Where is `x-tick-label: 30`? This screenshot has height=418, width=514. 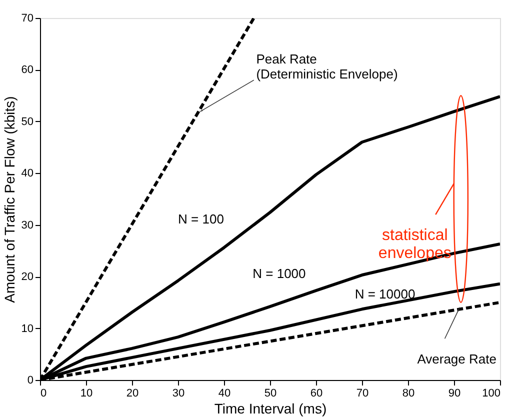
x-tick-label: 30 is located at coordinates (178, 394).